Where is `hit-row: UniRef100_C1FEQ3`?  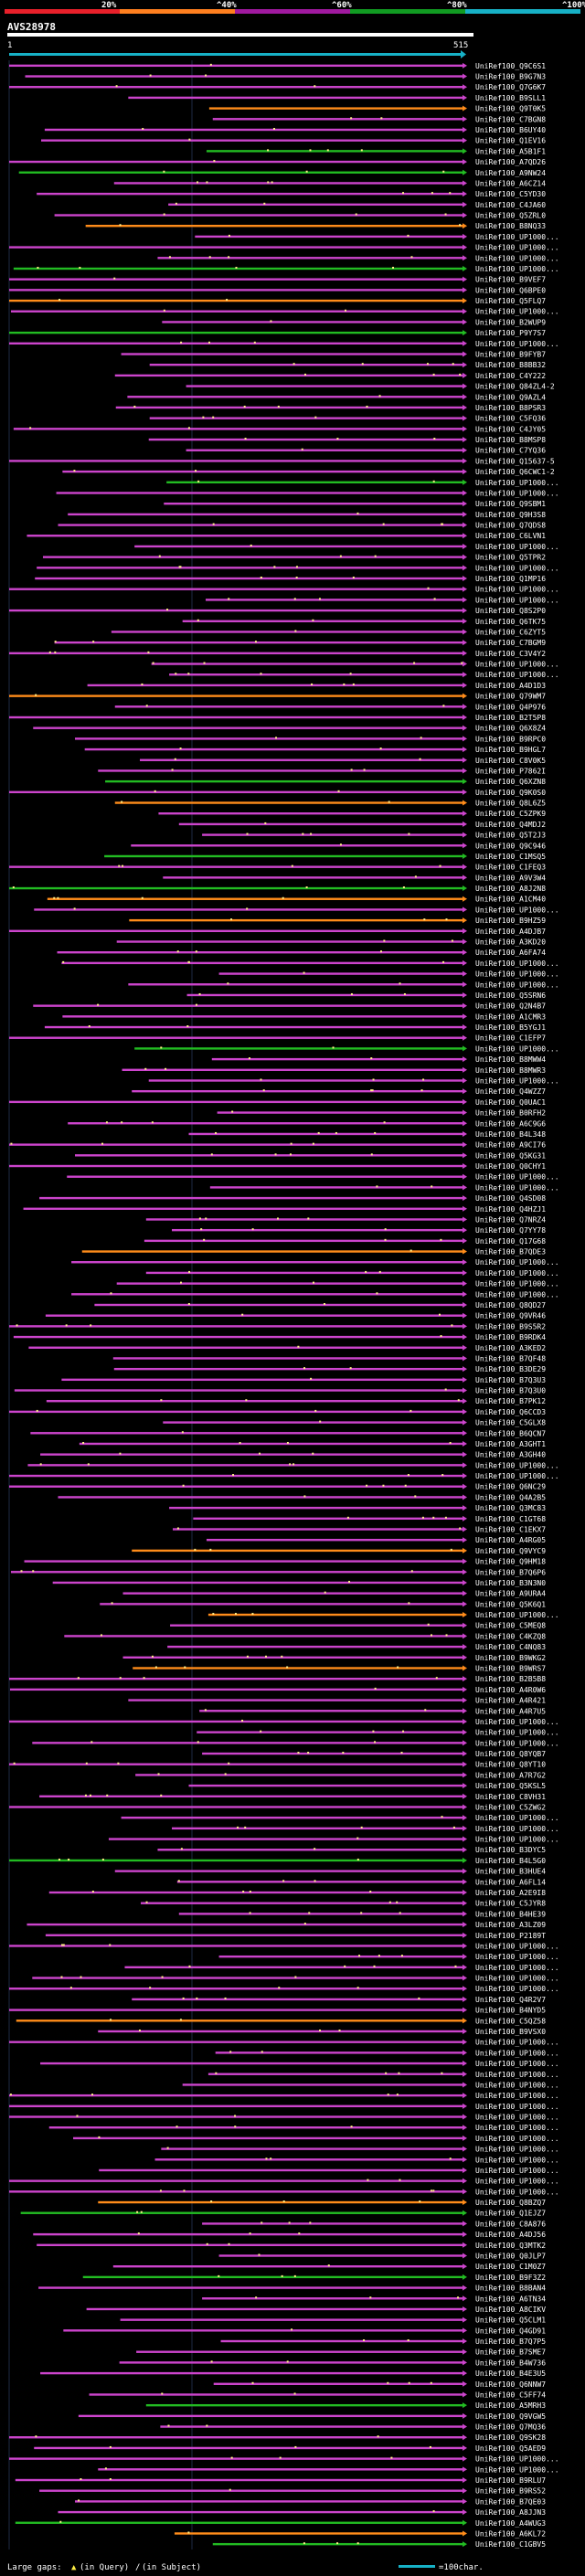
hit-row: UniRef100_C1FEQ3 is located at coordinates (278, 868).